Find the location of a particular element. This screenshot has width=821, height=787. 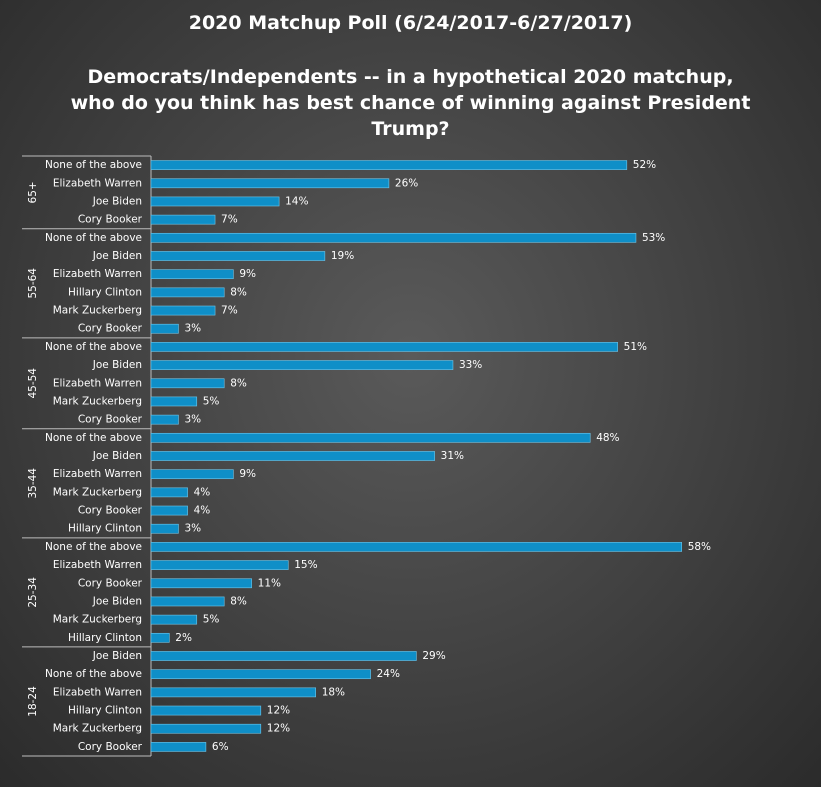

data-label: 18% is located at coordinates (333, 692).